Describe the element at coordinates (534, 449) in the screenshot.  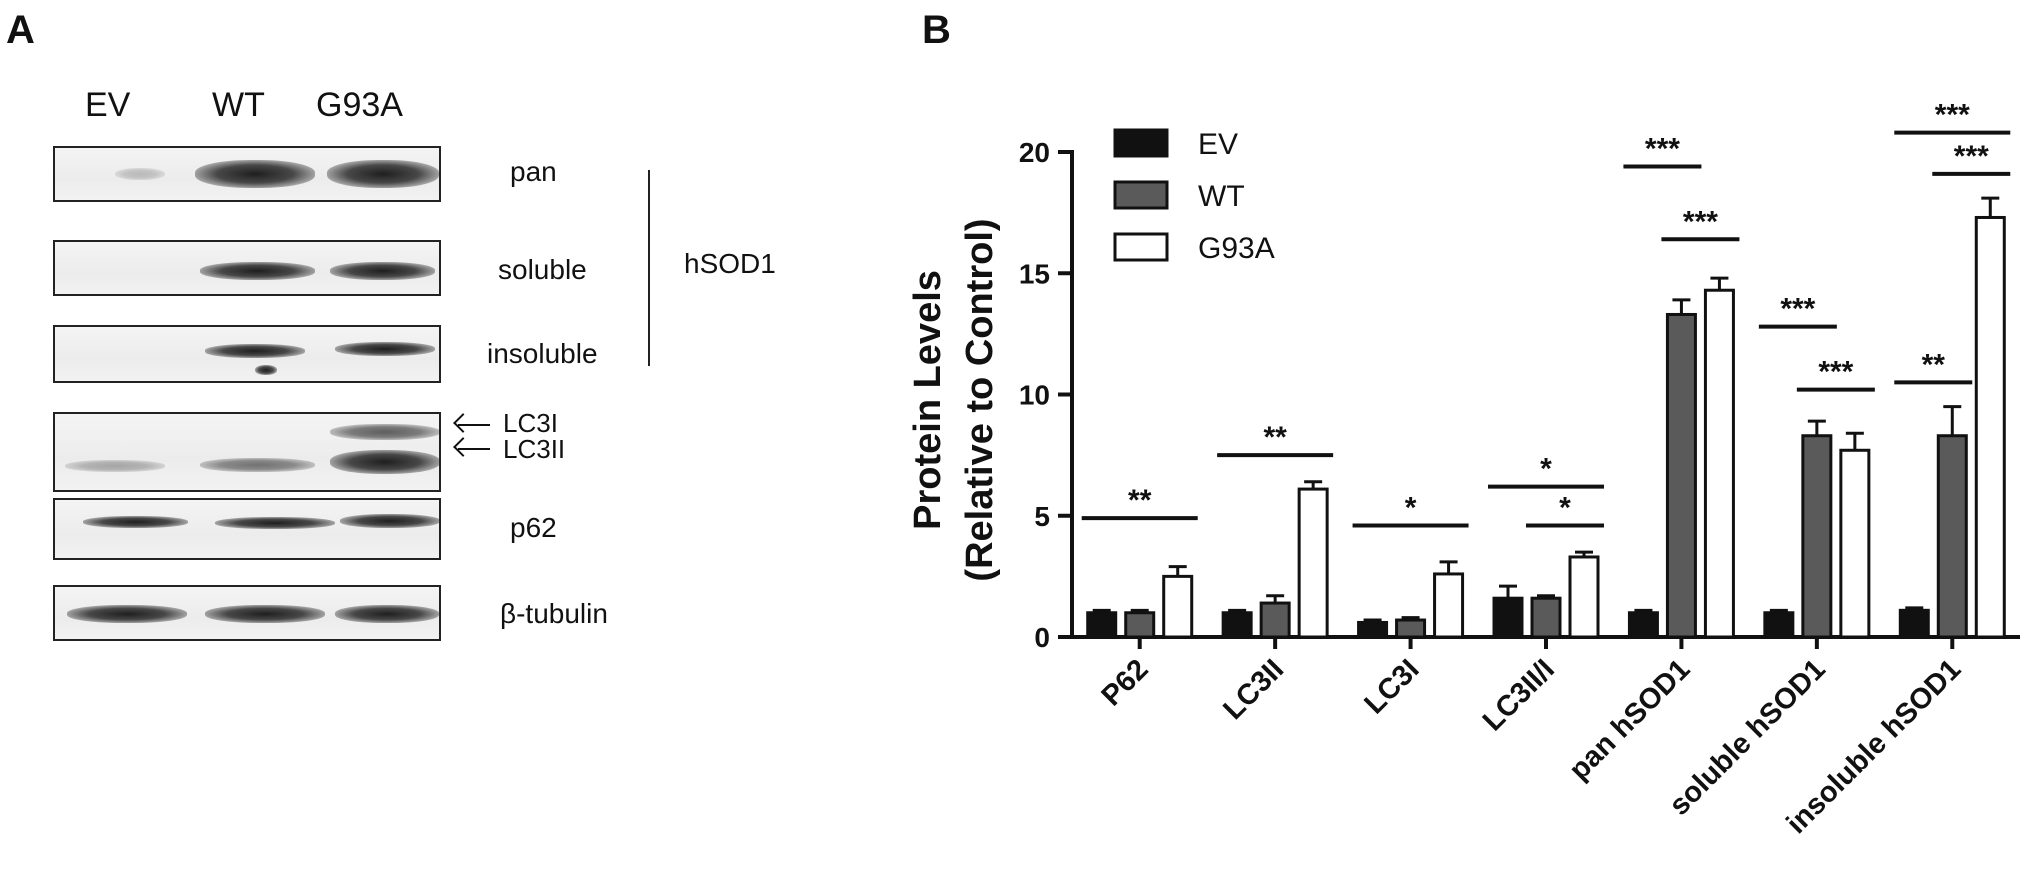
I see `arrow-label-lc3ii: LC3II` at that location.